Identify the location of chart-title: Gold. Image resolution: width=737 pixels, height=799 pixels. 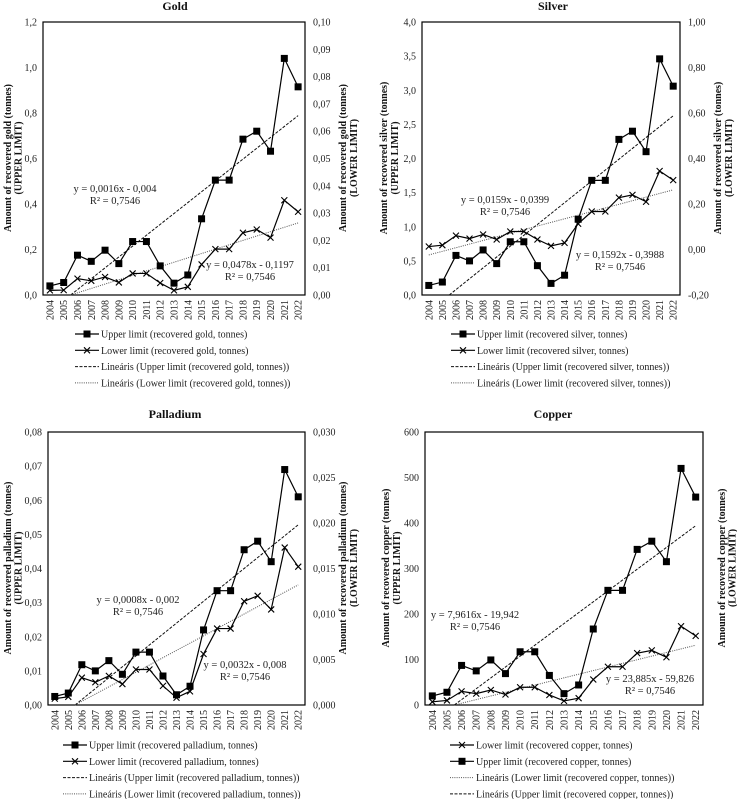
(175, 6).